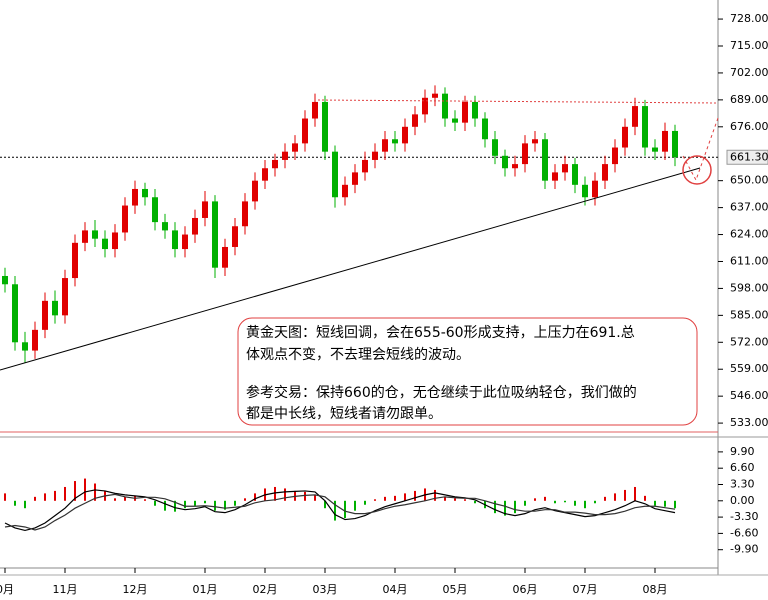  What do you see at coordinates (749, 18) in the screenshot?
I see `y-tick-label: 728.00` at bounding box center [749, 18].